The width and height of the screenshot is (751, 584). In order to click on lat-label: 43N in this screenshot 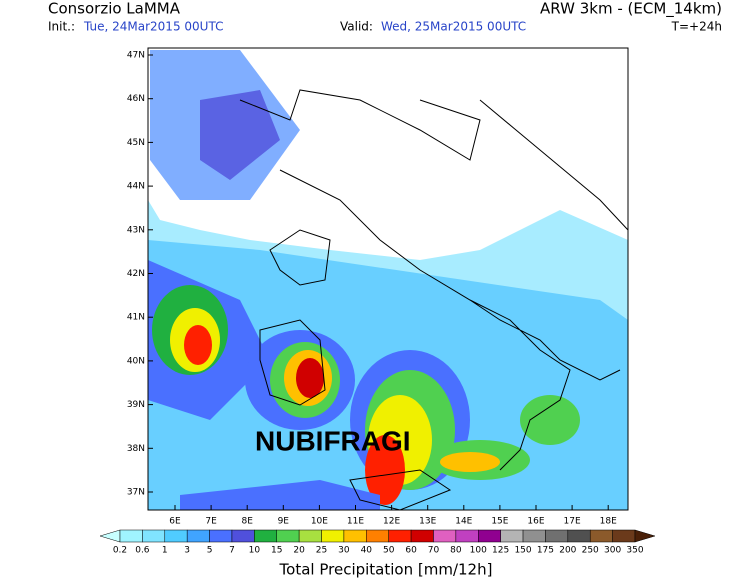, I will do `click(136, 230)`.